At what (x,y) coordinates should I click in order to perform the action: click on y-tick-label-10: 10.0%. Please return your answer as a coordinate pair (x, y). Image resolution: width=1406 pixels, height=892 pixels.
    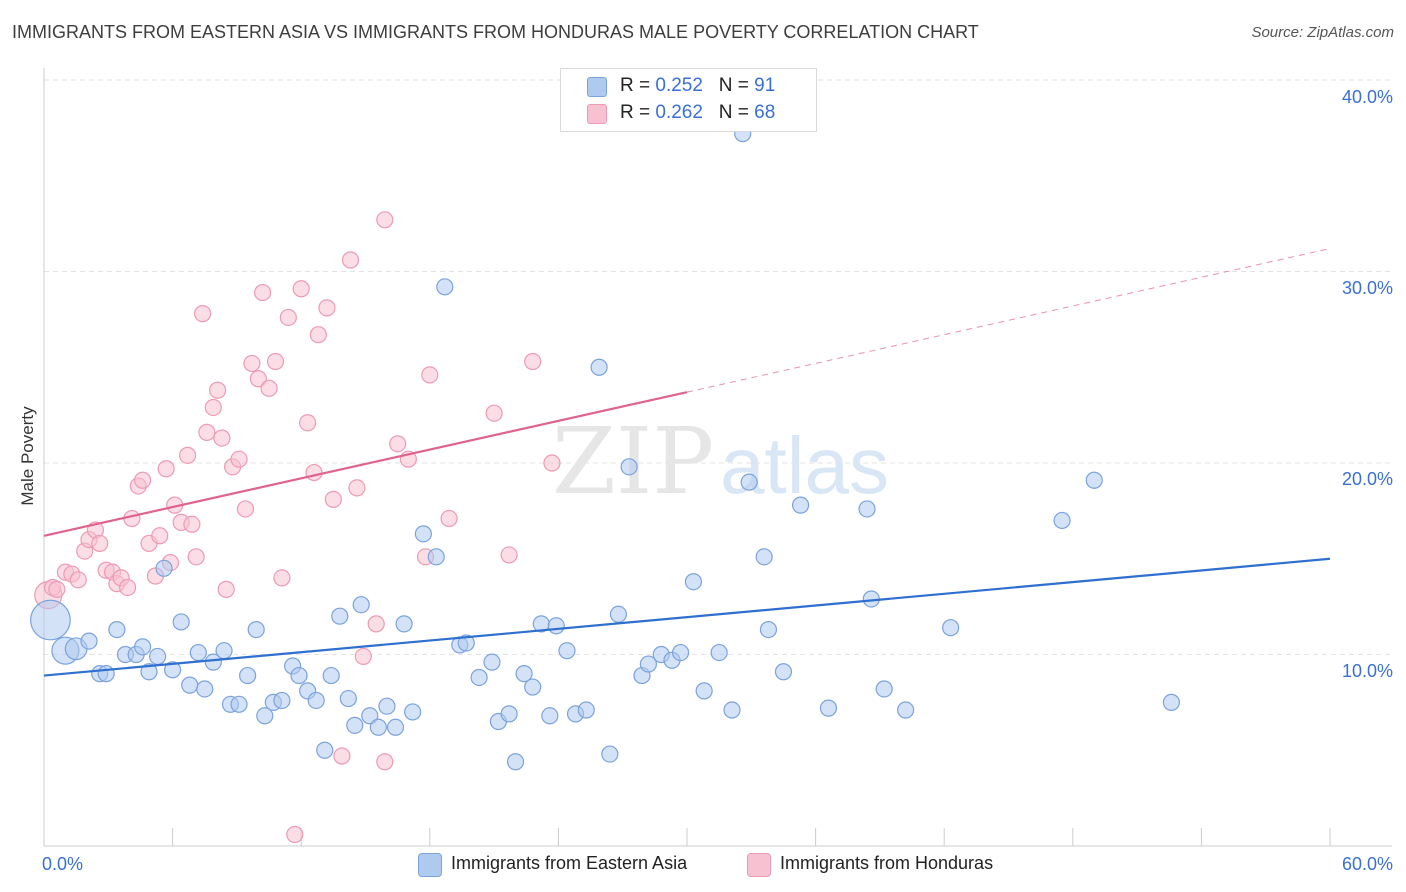
    Looking at the image, I should click on (1367, 671).